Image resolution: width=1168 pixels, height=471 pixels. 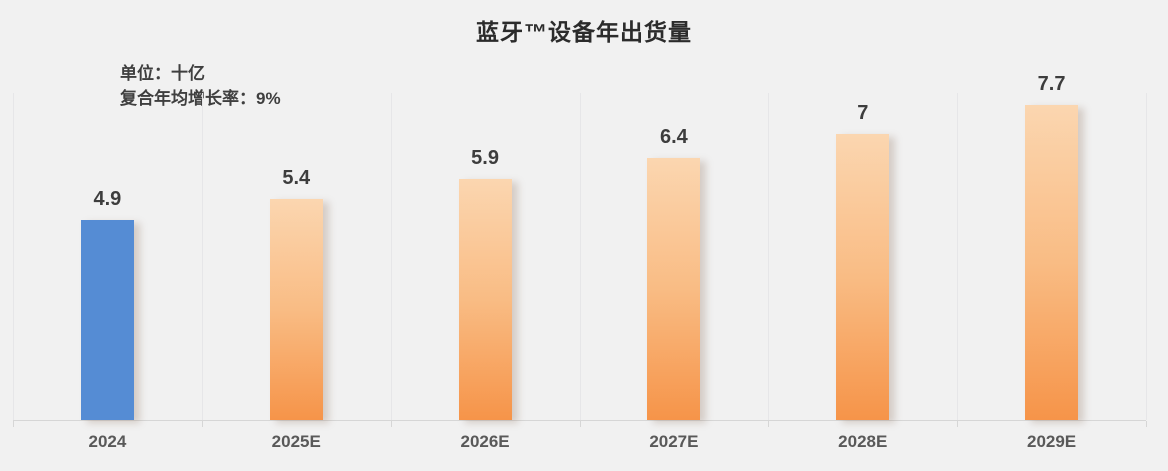 I want to click on value-label-2025E: 5.4, so click(x=296, y=178).